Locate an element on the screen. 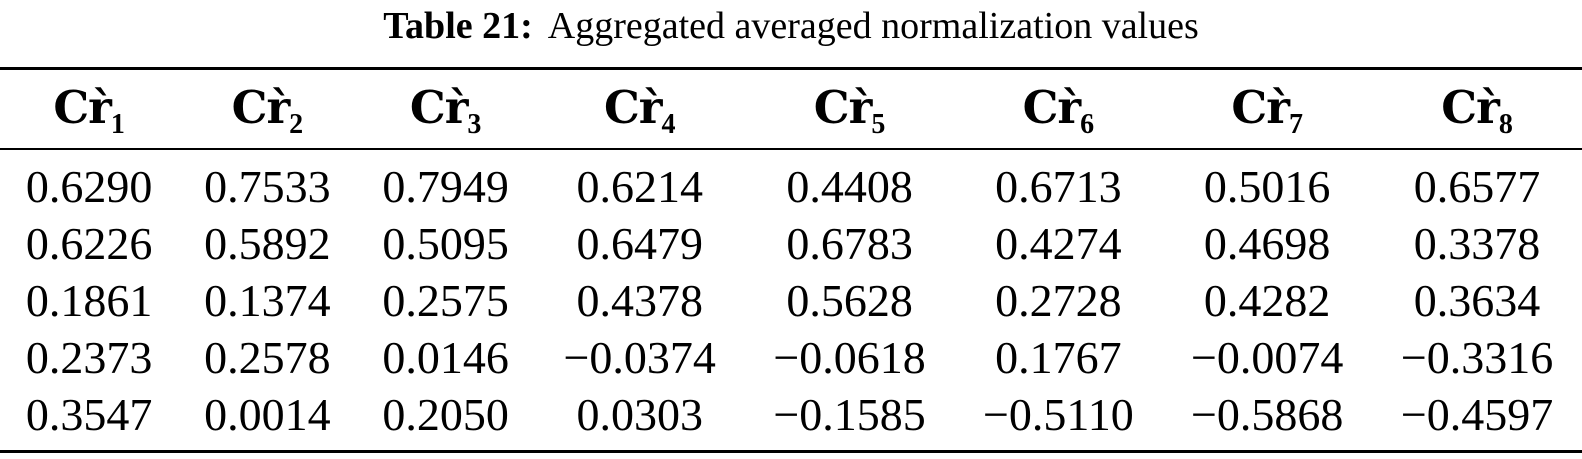 The height and width of the screenshot is (459, 1582). table-cell: 0.4274 is located at coordinates (1058, 243).